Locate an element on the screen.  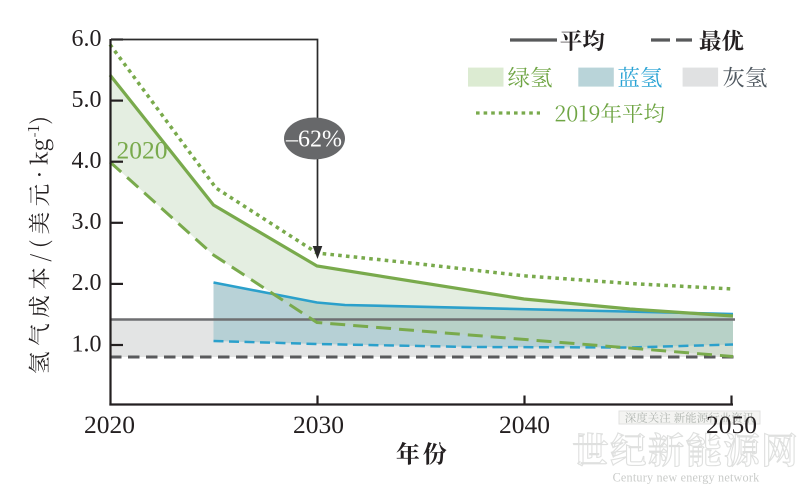
svg-text: 3.0 is located at coordinates (87, 222).